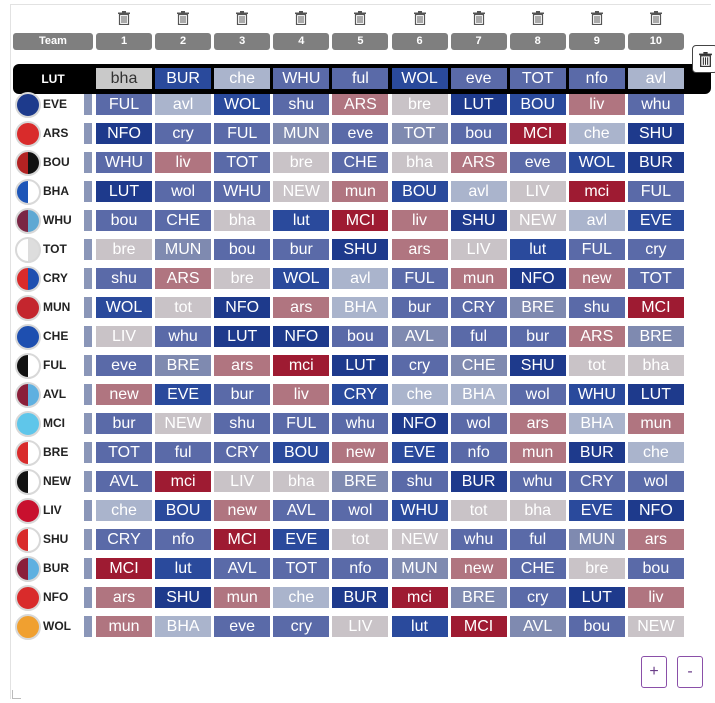  Describe the element at coordinates (301, 365) in the screenshot. I see `fixture-cell: mci` at that location.